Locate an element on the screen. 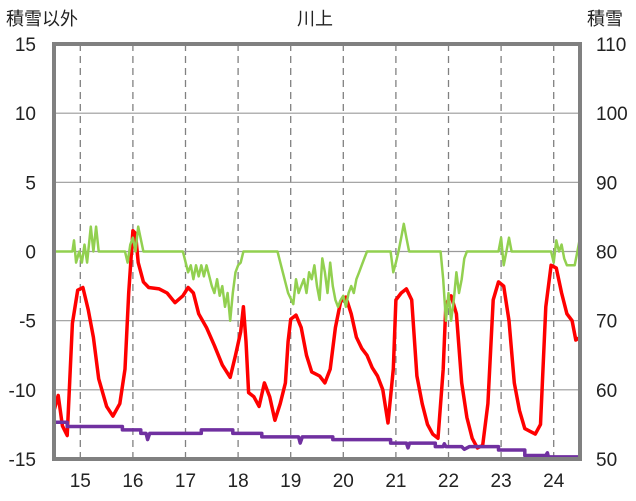  right-axis-title: 積雪 is located at coordinates (605, 19).